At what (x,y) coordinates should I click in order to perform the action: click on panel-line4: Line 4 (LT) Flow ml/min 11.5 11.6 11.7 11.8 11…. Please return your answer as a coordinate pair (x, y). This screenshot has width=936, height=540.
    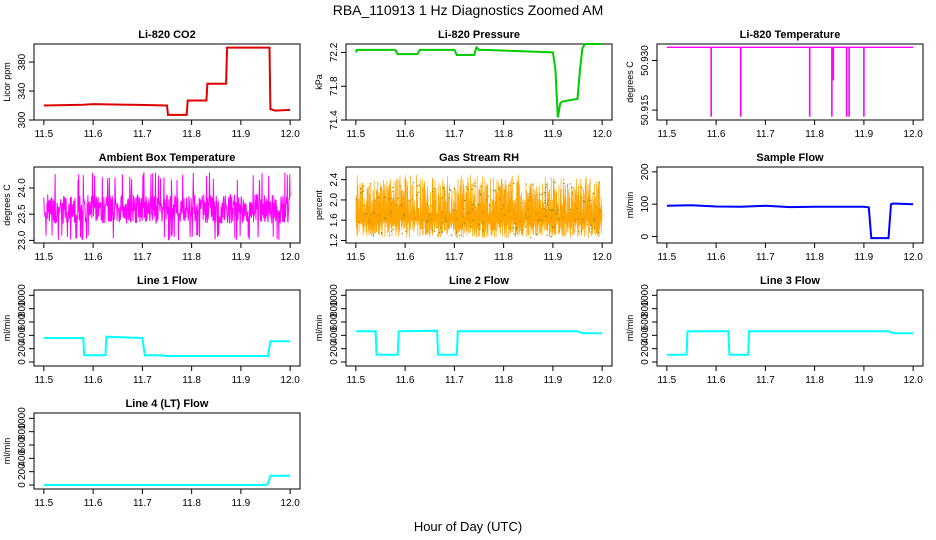
    Looking at the image, I should click on (151, 453).